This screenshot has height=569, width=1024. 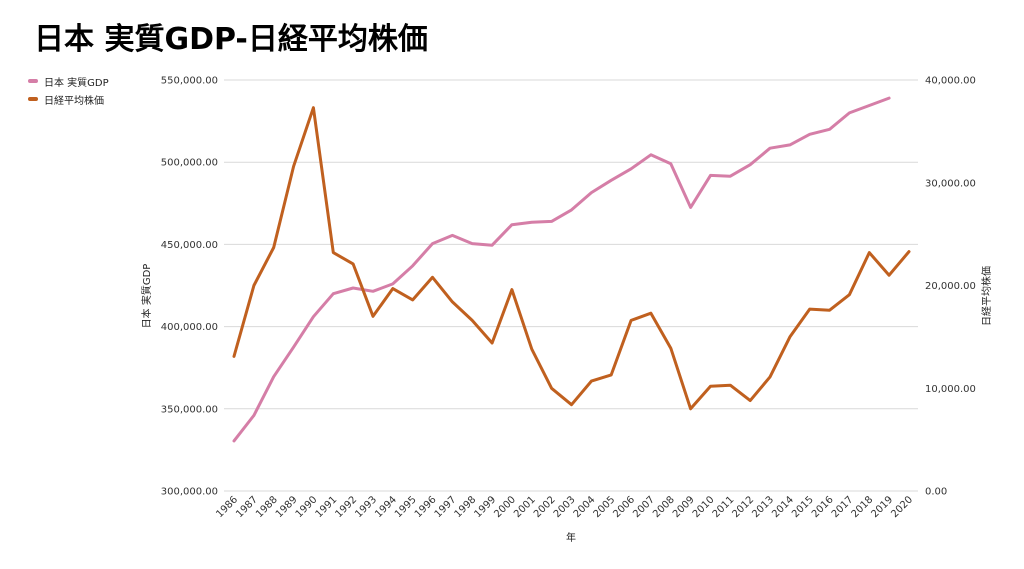 I want to click on x-tick-label: 2018, so click(x=863, y=507).